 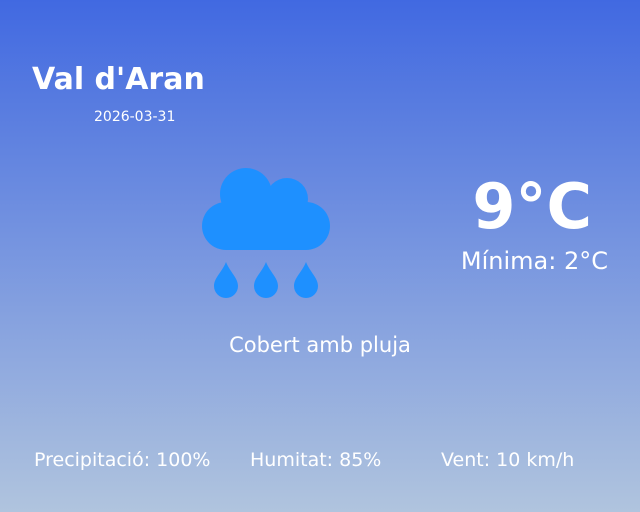 What do you see at coordinates (266, 226) in the screenshot?
I see `cloud-body` at bounding box center [266, 226].